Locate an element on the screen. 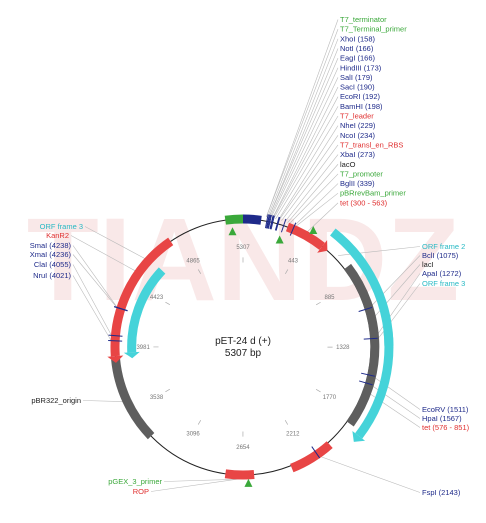 The width and height of the screenshot is (486, 523). feature-arrowhead-orf-frame-3-left is located at coordinates (131, 355).